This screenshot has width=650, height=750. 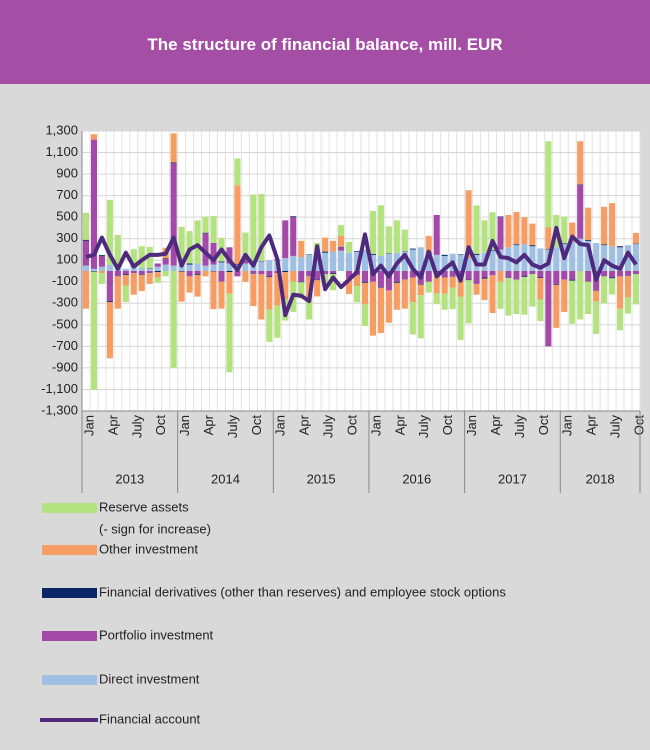 I want to click on y-tick-label: -1,100, so click(x=59, y=388).